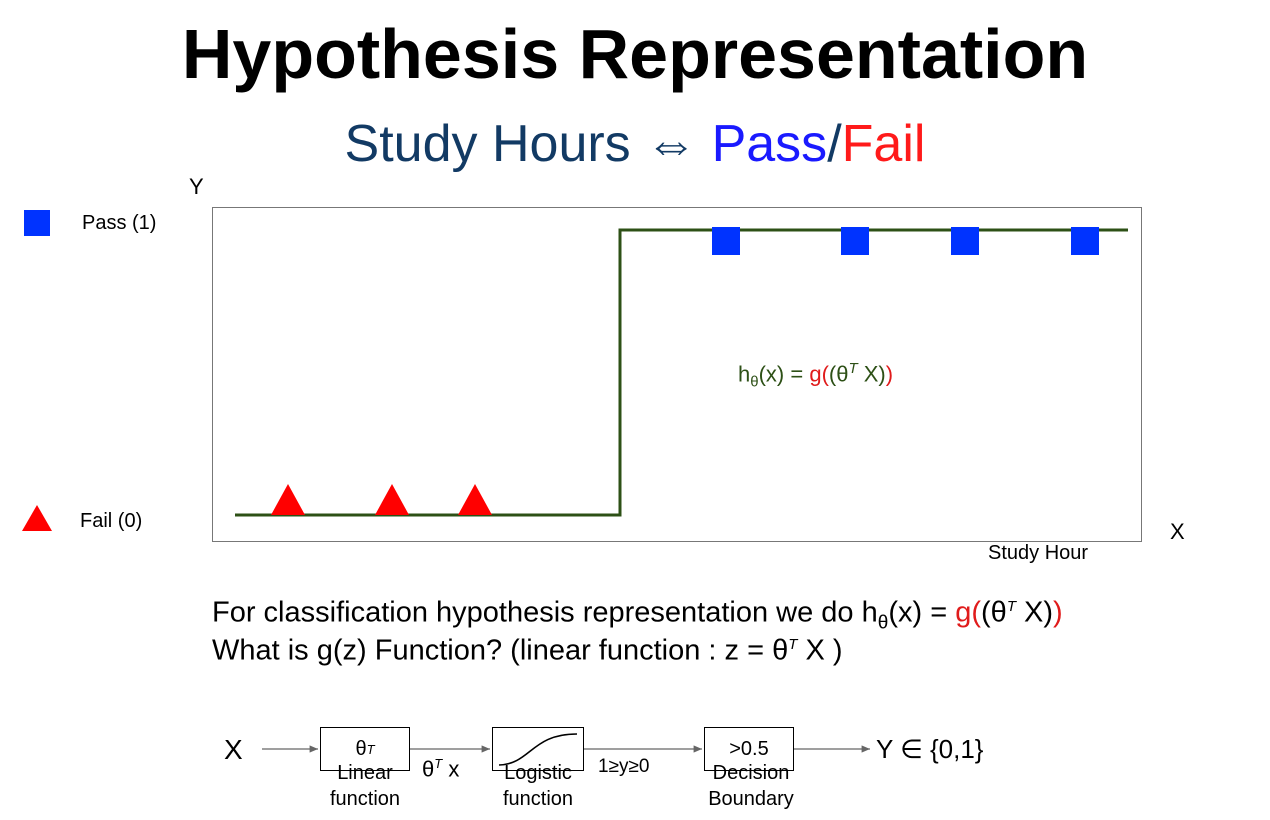 Image resolution: width=1270 pixels, height=820 pixels. I want to click on decision-boundary-label: Decision Boundary, so click(751, 786).